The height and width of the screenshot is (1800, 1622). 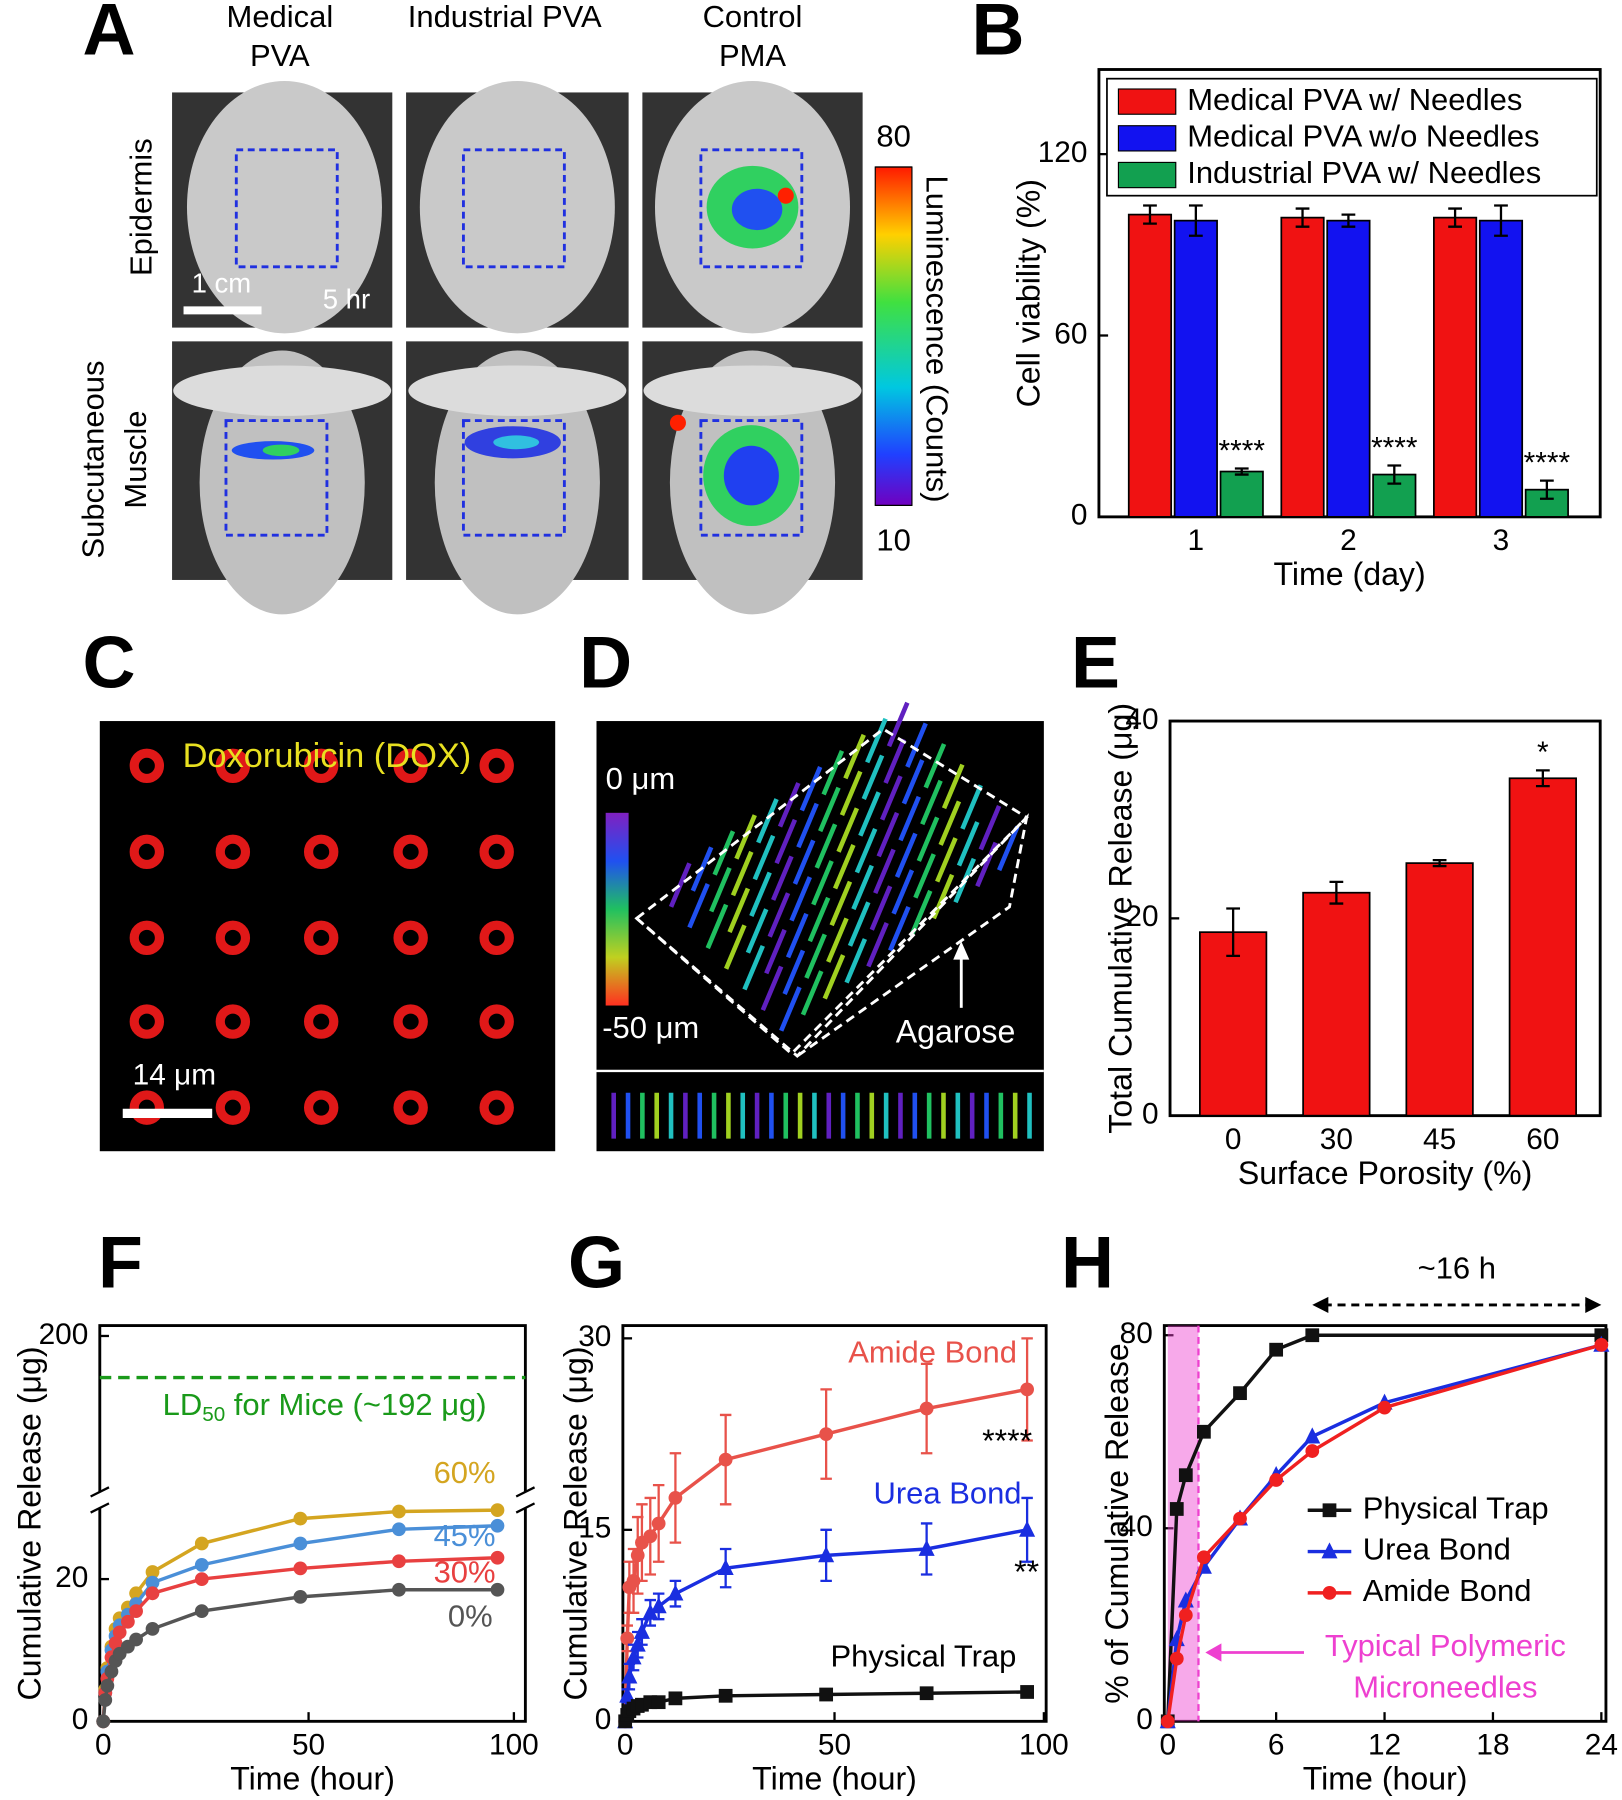 What do you see at coordinates (30, 1523) in the screenshot?
I see `y-axis-label: Cumulative Release (μg)` at bounding box center [30, 1523].